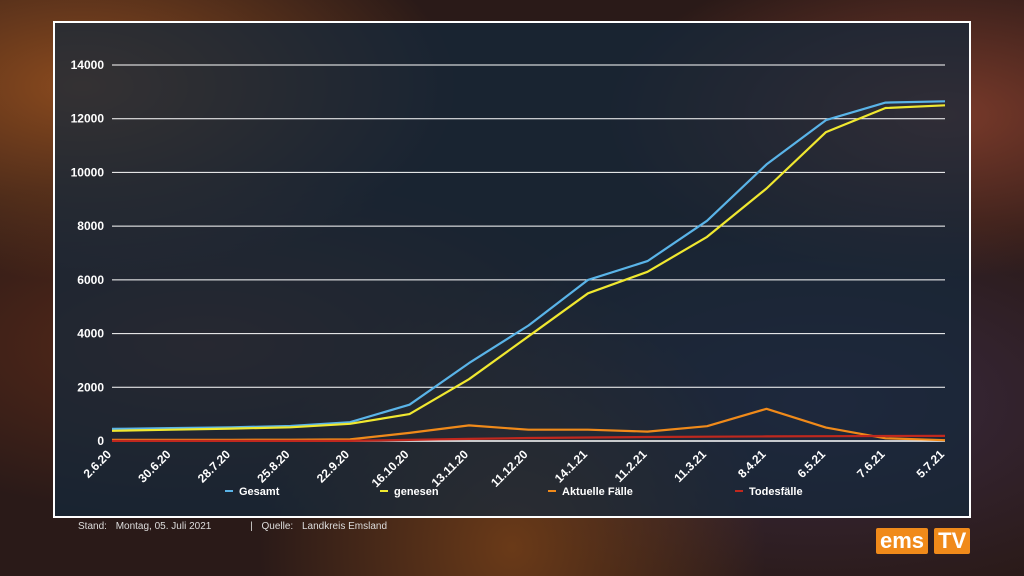  I want to click on x-tick-label: 6.5.21, so click(812, 464).